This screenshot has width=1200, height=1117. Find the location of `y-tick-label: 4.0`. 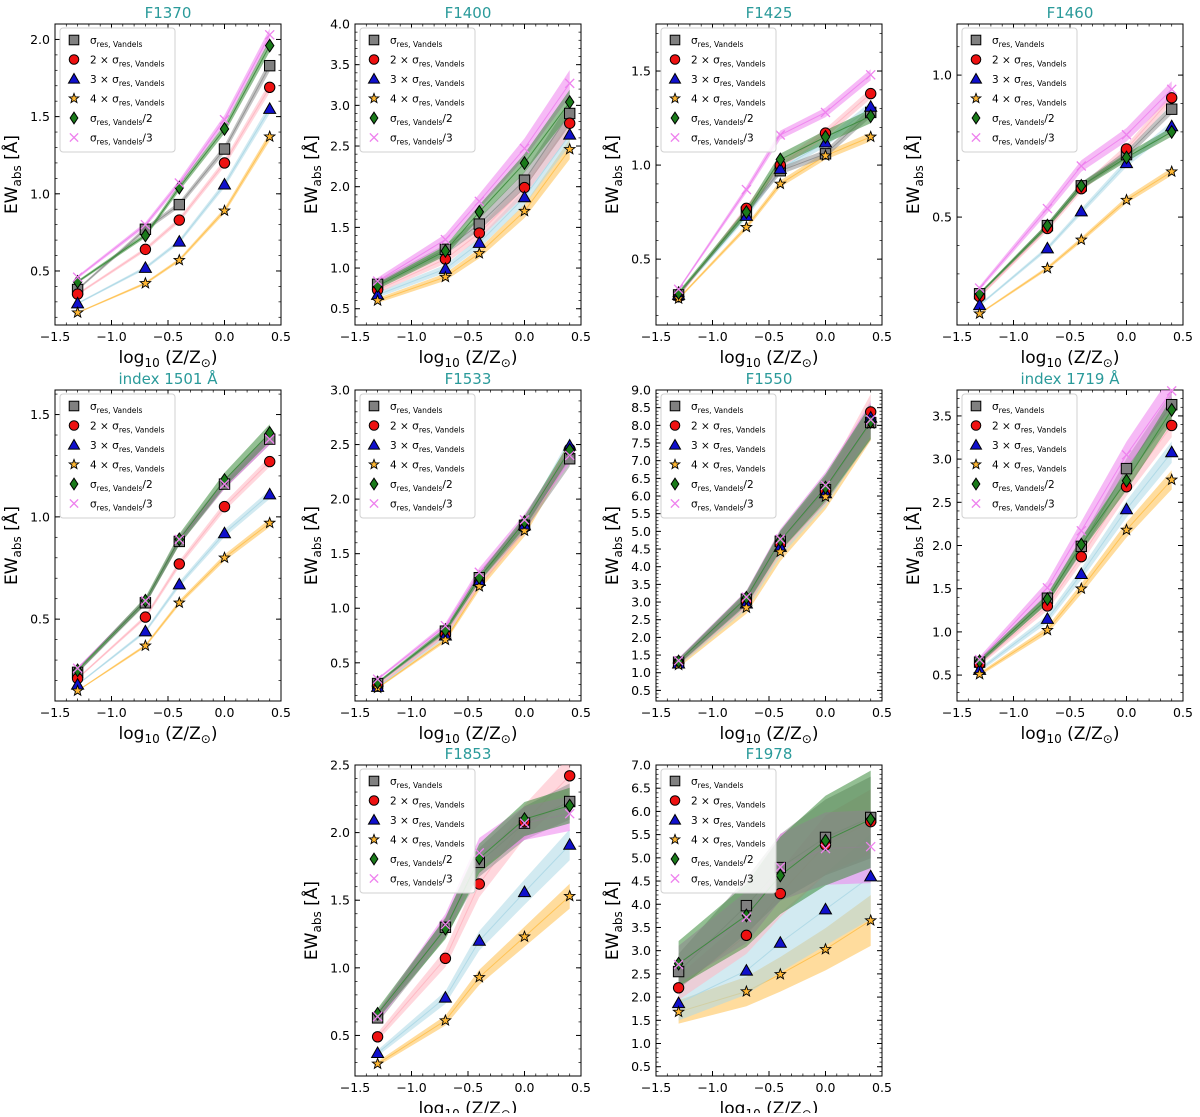

y-tick-label: 4.0 is located at coordinates (641, 904).